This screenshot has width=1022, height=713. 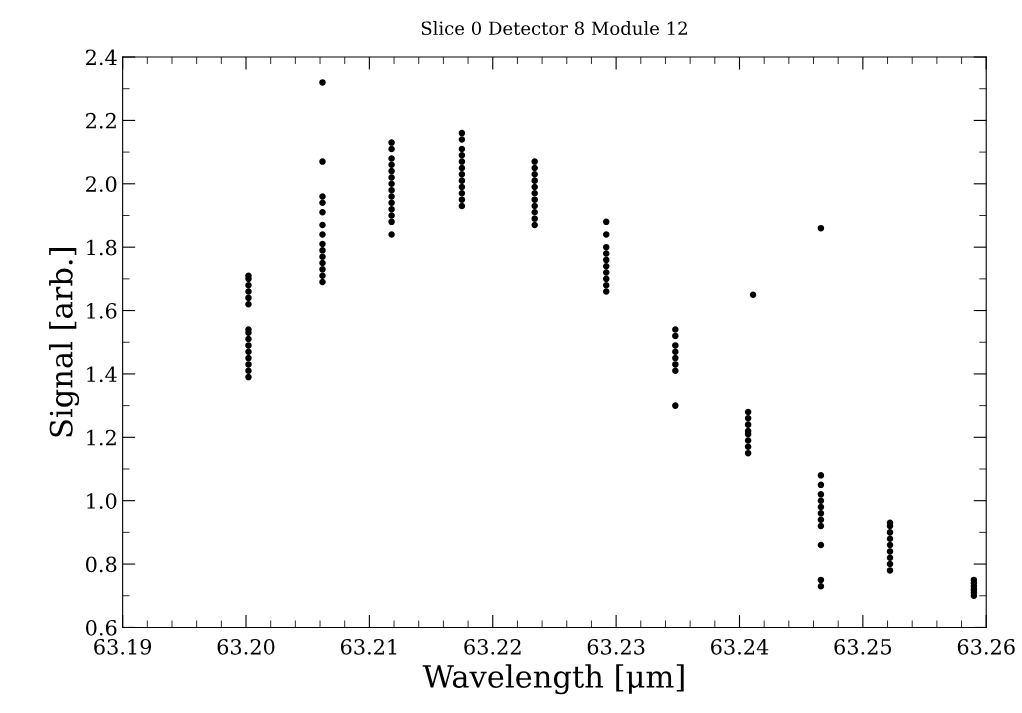 I want to click on y-tick-label: 1.6, so click(x=102, y=311).